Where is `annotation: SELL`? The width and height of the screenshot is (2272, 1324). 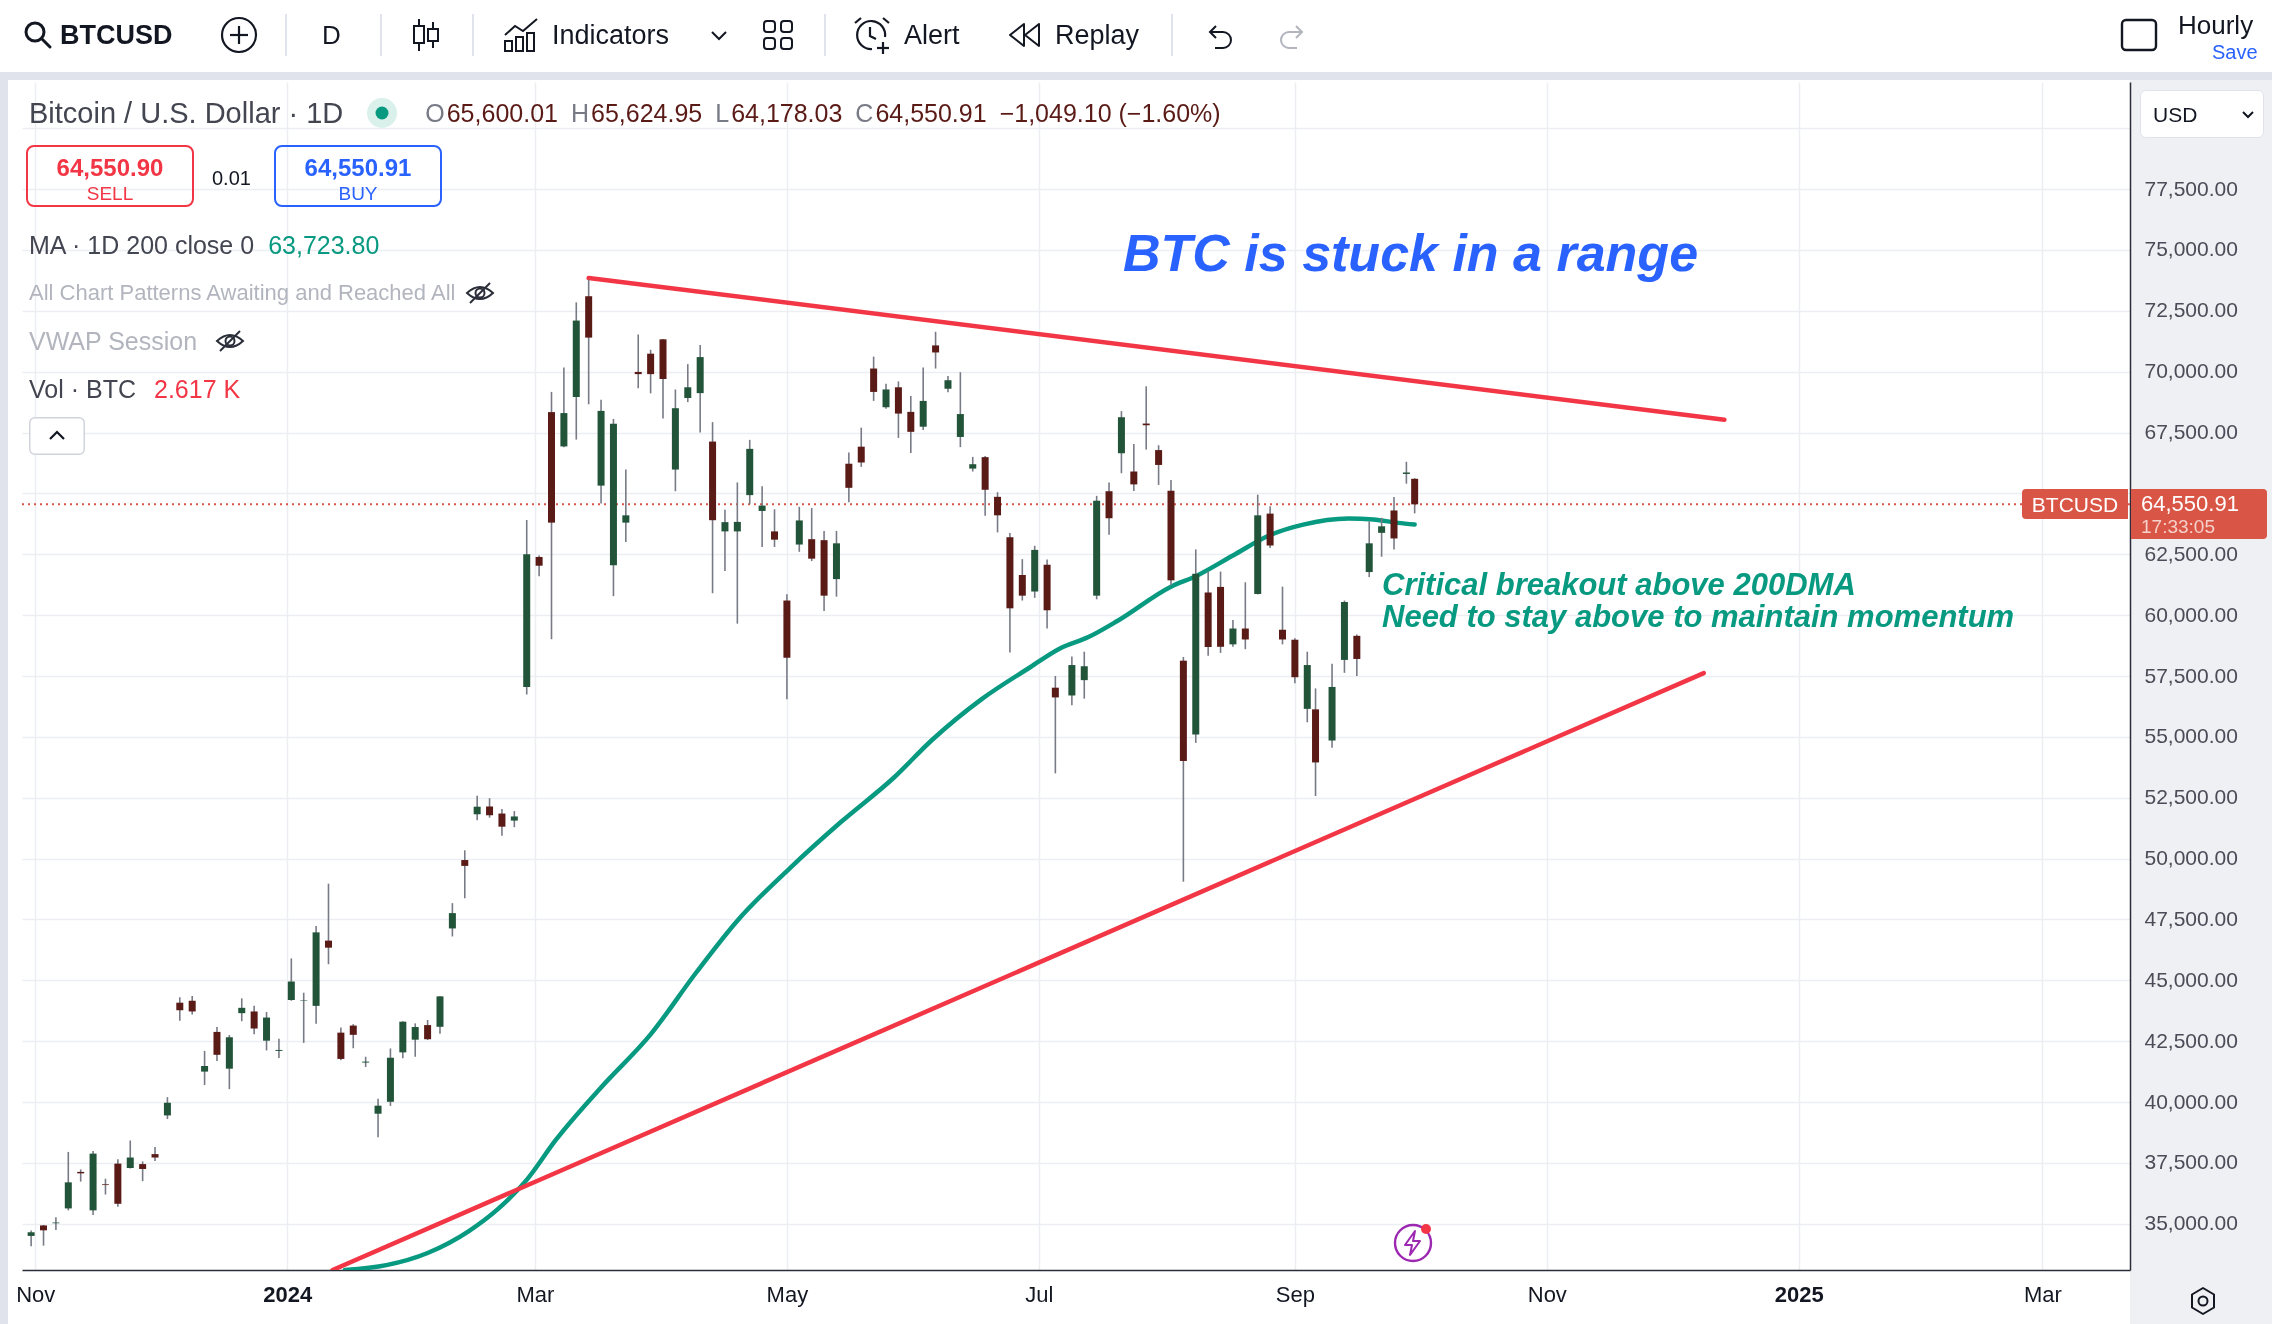
annotation: SELL is located at coordinates (110, 193).